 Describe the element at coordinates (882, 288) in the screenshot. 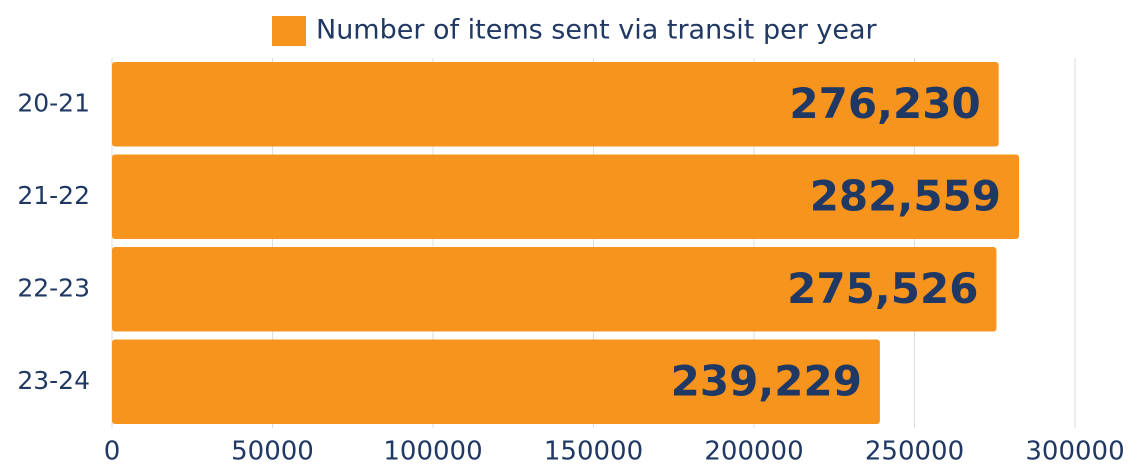

I see `value-label: 275,526` at that location.